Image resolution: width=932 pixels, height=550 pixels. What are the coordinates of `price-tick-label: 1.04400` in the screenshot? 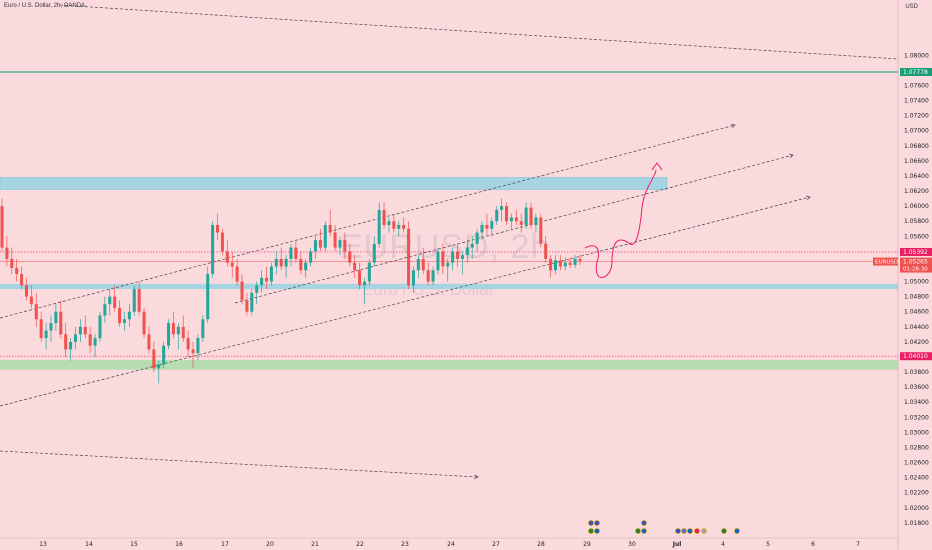 It's located at (916, 327).